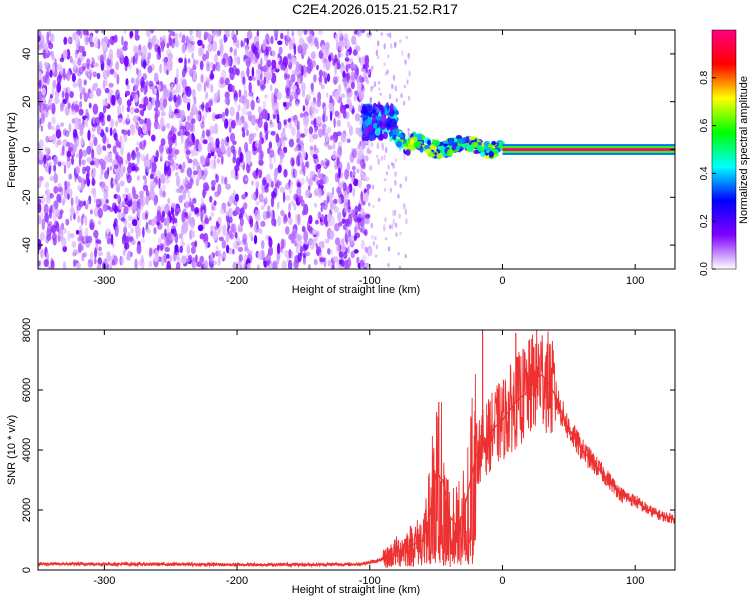 The width and height of the screenshot is (750, 600). Describe the element at coordinates (27, 570) in the screenshot. I see `y-tick-label: 0` at that location.